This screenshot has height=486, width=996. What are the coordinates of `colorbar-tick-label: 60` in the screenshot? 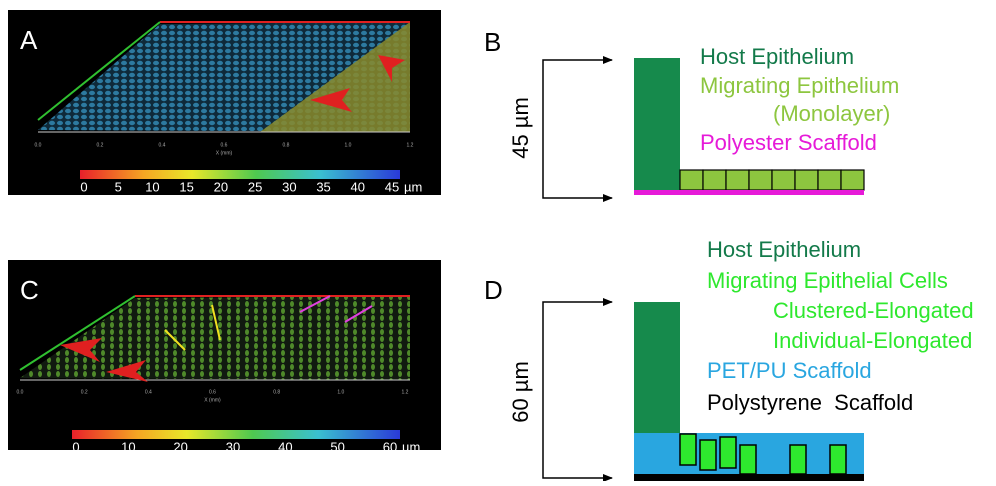 It's located at (390, 446).